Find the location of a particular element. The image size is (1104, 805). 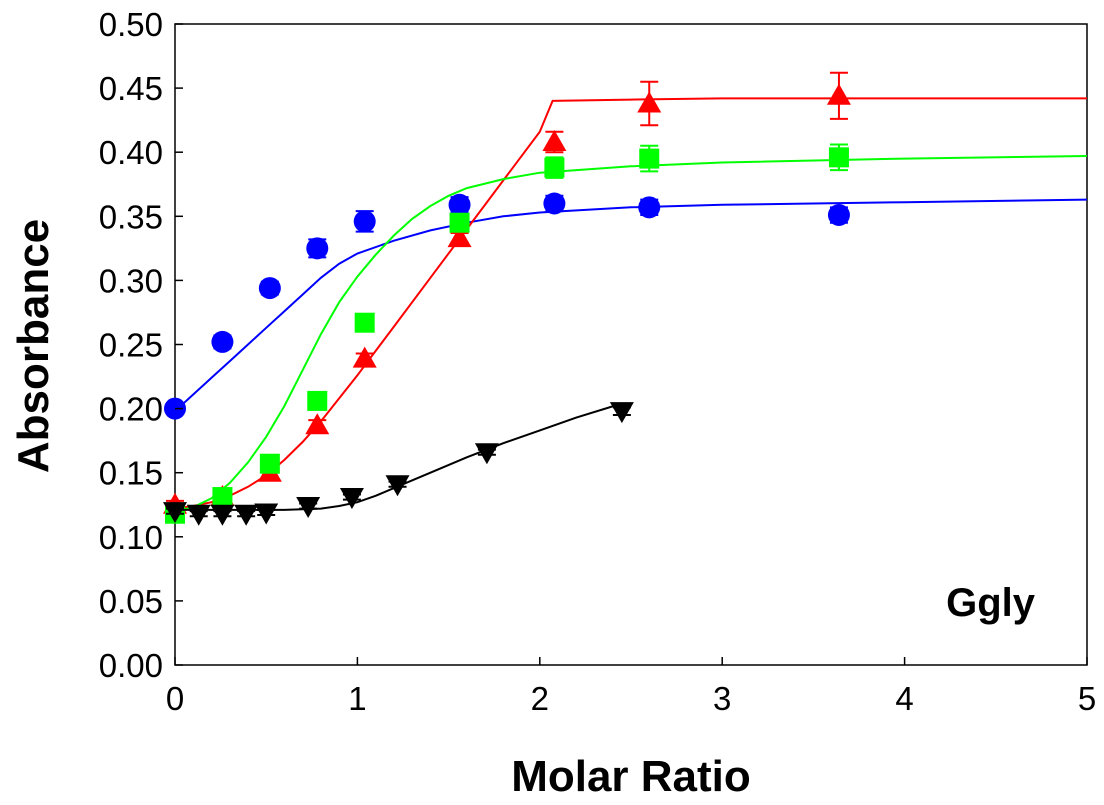

x-tick-label: 5 is located at coordinates (1087, 698).